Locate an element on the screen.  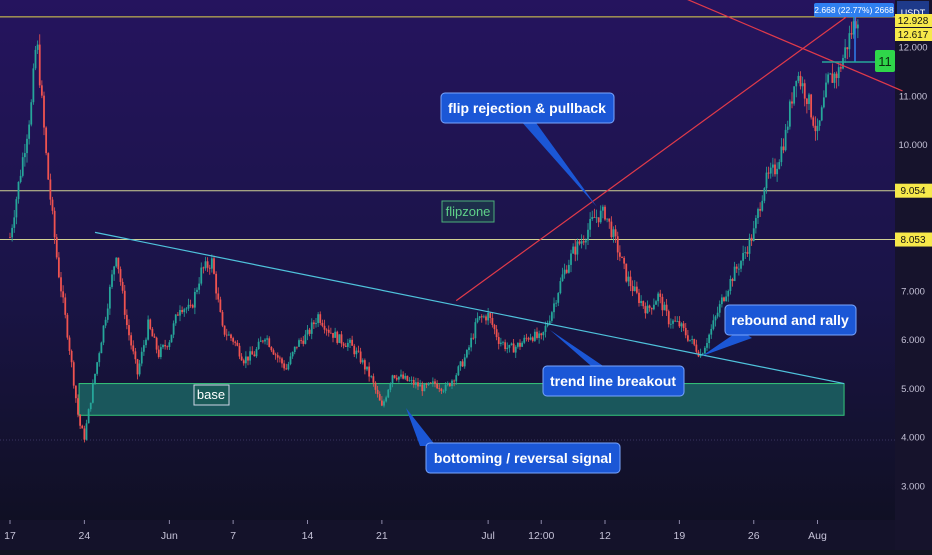
trend-line-upper-resistance is located at coordinates (795, 46).